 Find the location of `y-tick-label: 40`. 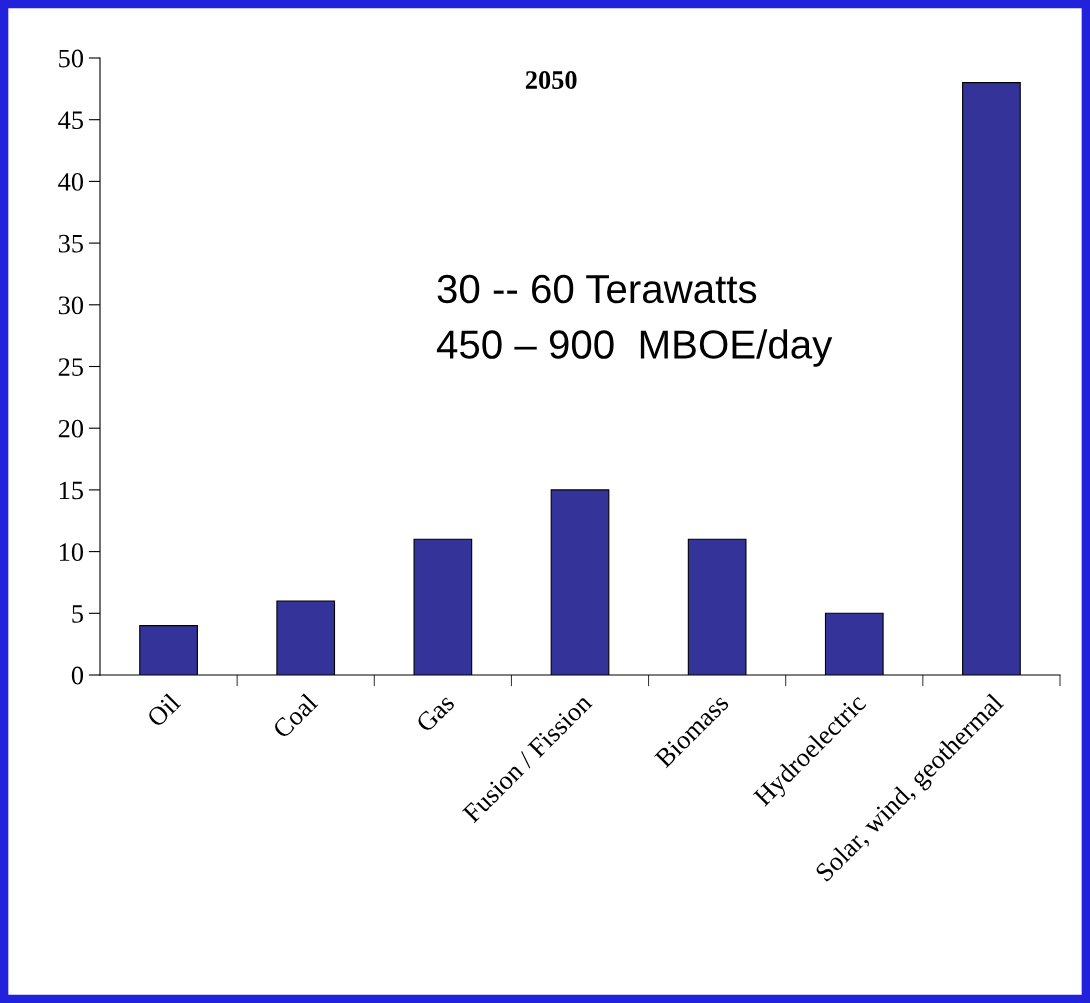

y-tick-label: 40 is located at coordinates (71, 182).